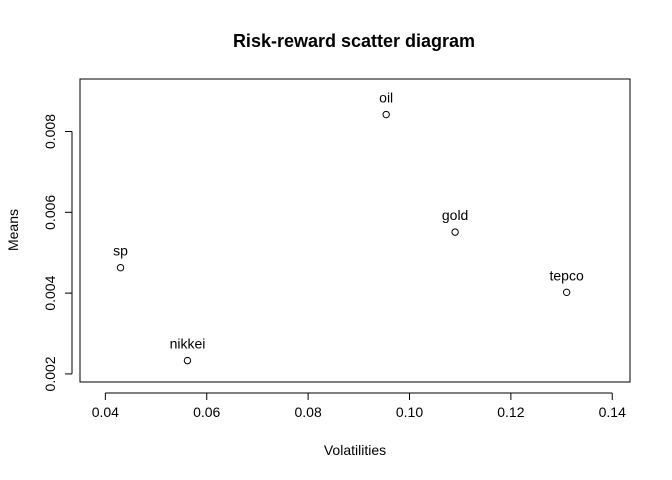 The image size is (672, 480). Describe the element at coordinates (105, 412) in the screenshot. I see `x-tick-label: 0.04` at that location.